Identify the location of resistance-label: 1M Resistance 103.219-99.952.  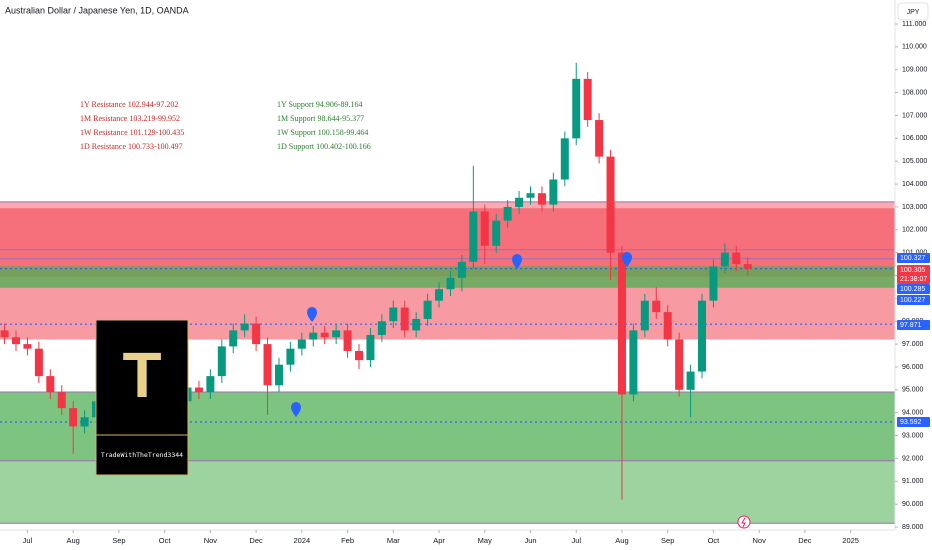
(130, 118).